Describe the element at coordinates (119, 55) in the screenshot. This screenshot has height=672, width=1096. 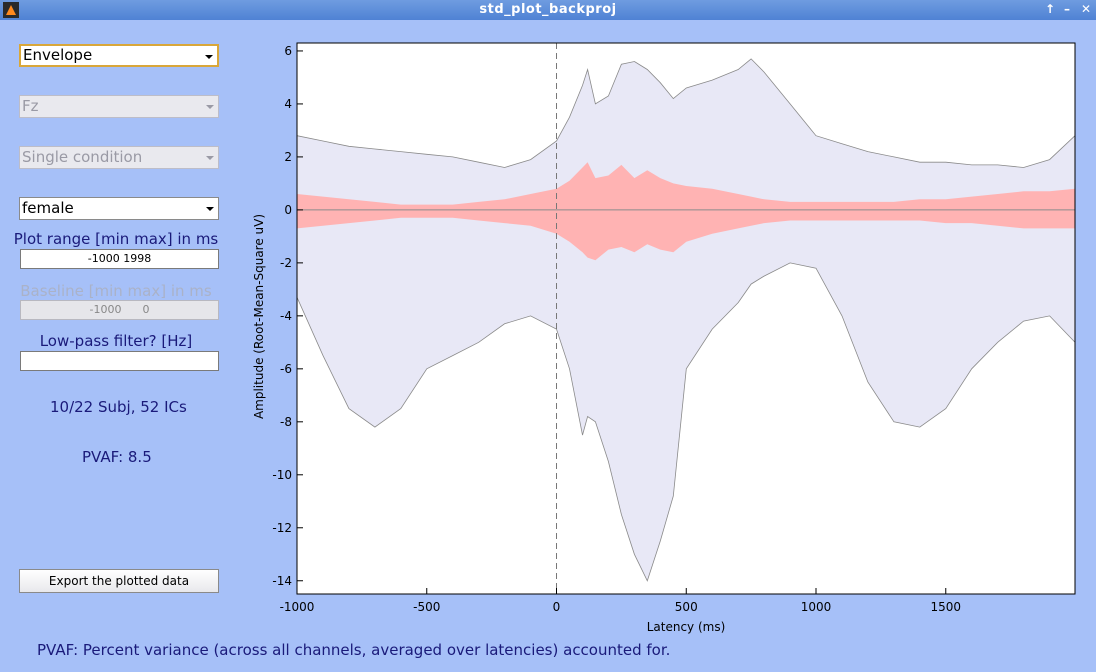
I see `measure-select: Envelope` at that location.